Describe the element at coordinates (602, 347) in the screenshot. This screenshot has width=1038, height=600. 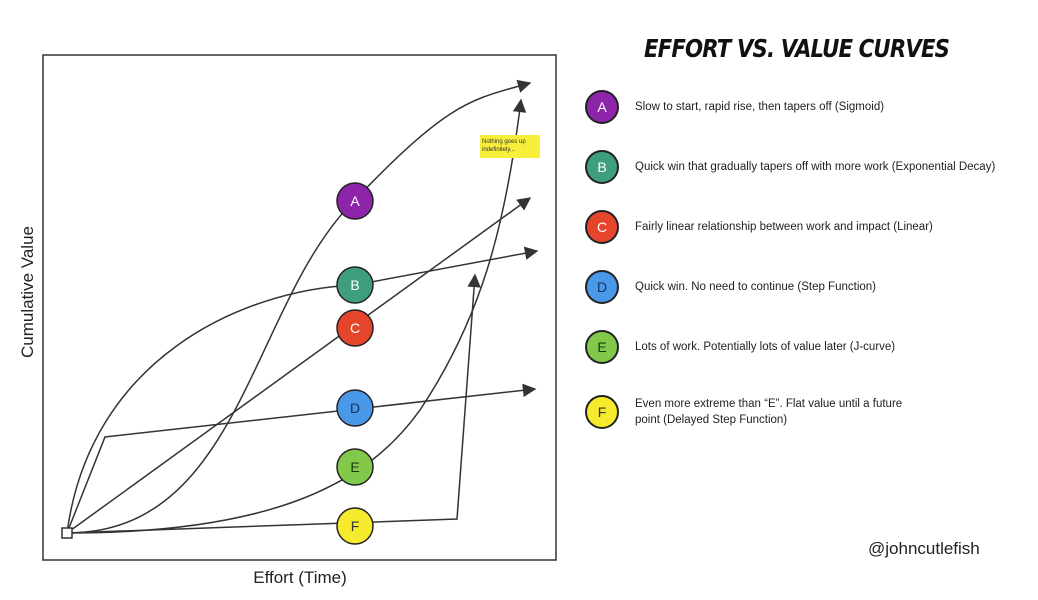
I see `legend-badge: E` at that location.